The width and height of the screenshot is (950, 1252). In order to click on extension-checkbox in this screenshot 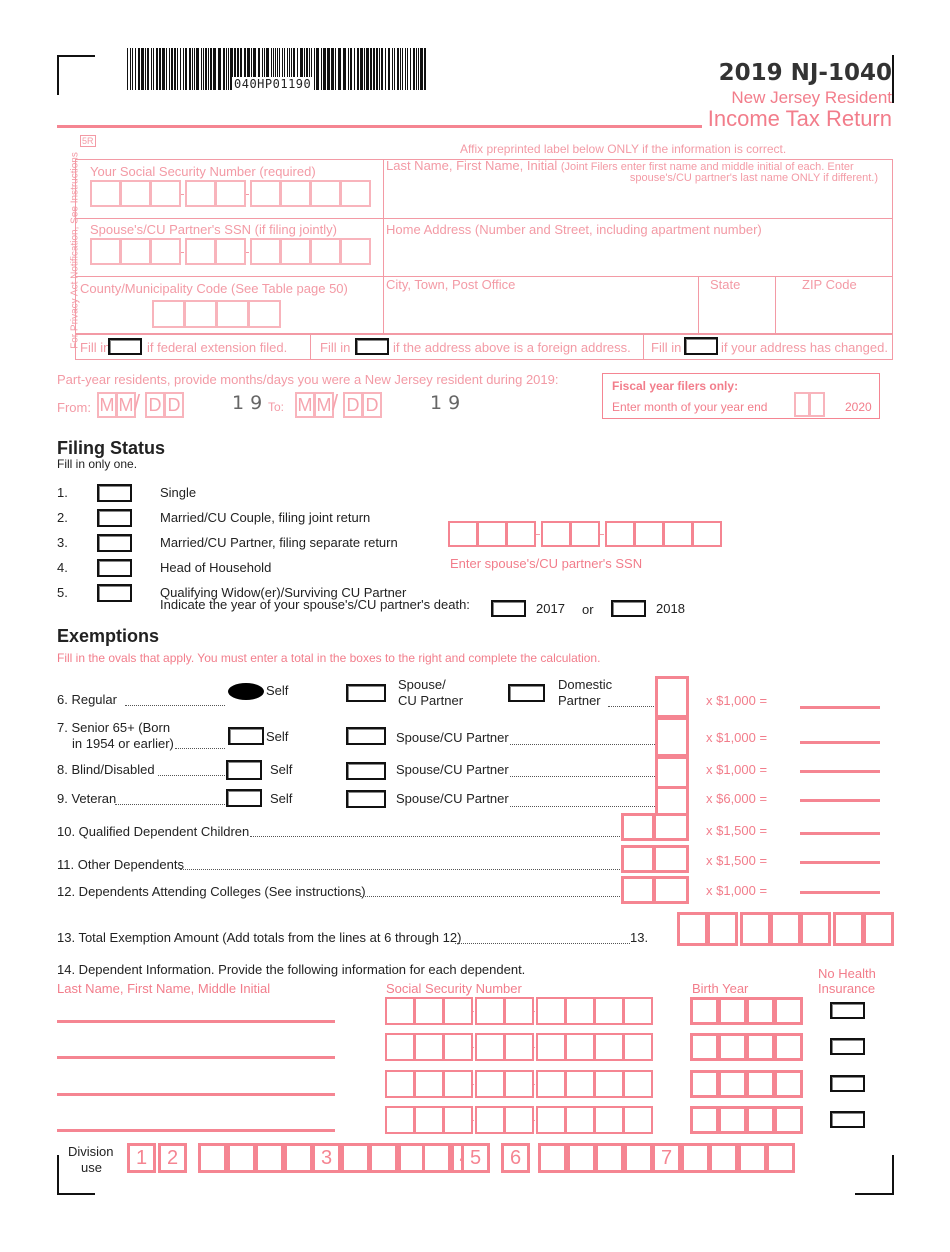, I will do `click(125, 346)`.